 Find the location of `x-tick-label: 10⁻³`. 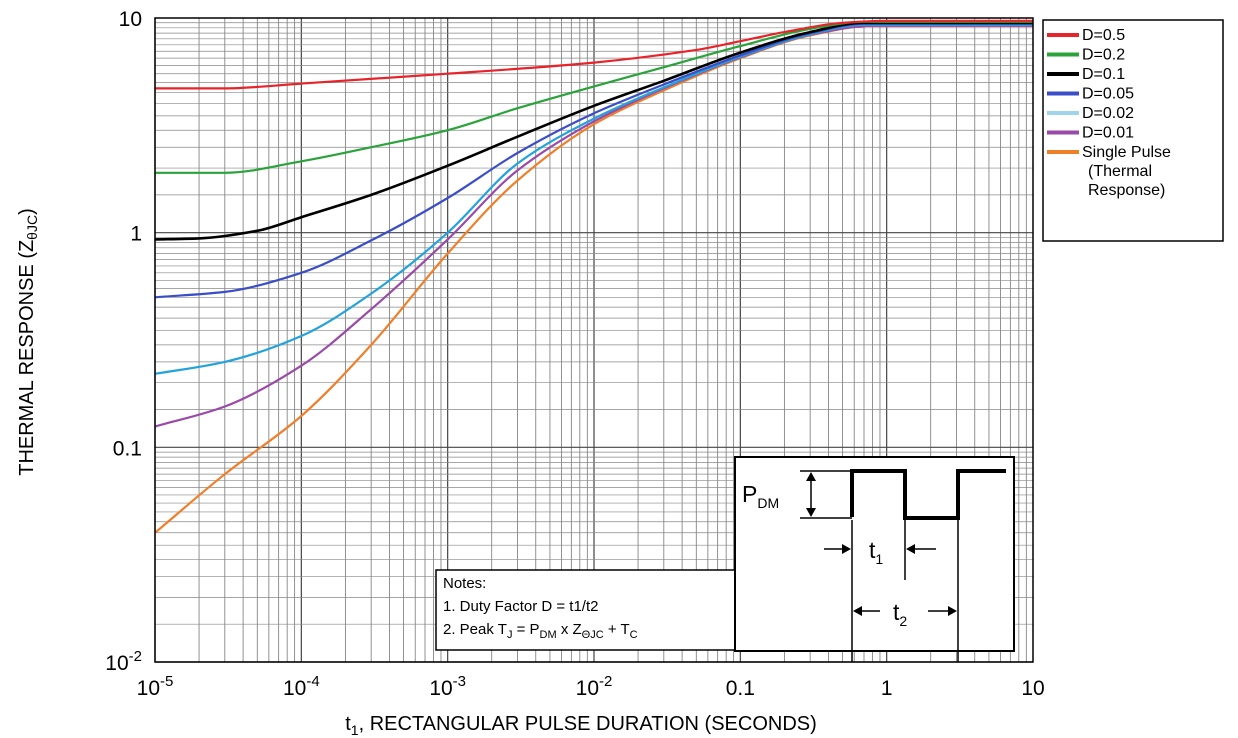

x-tick-label: 10⁻³ is located at coordinates (447, 686).